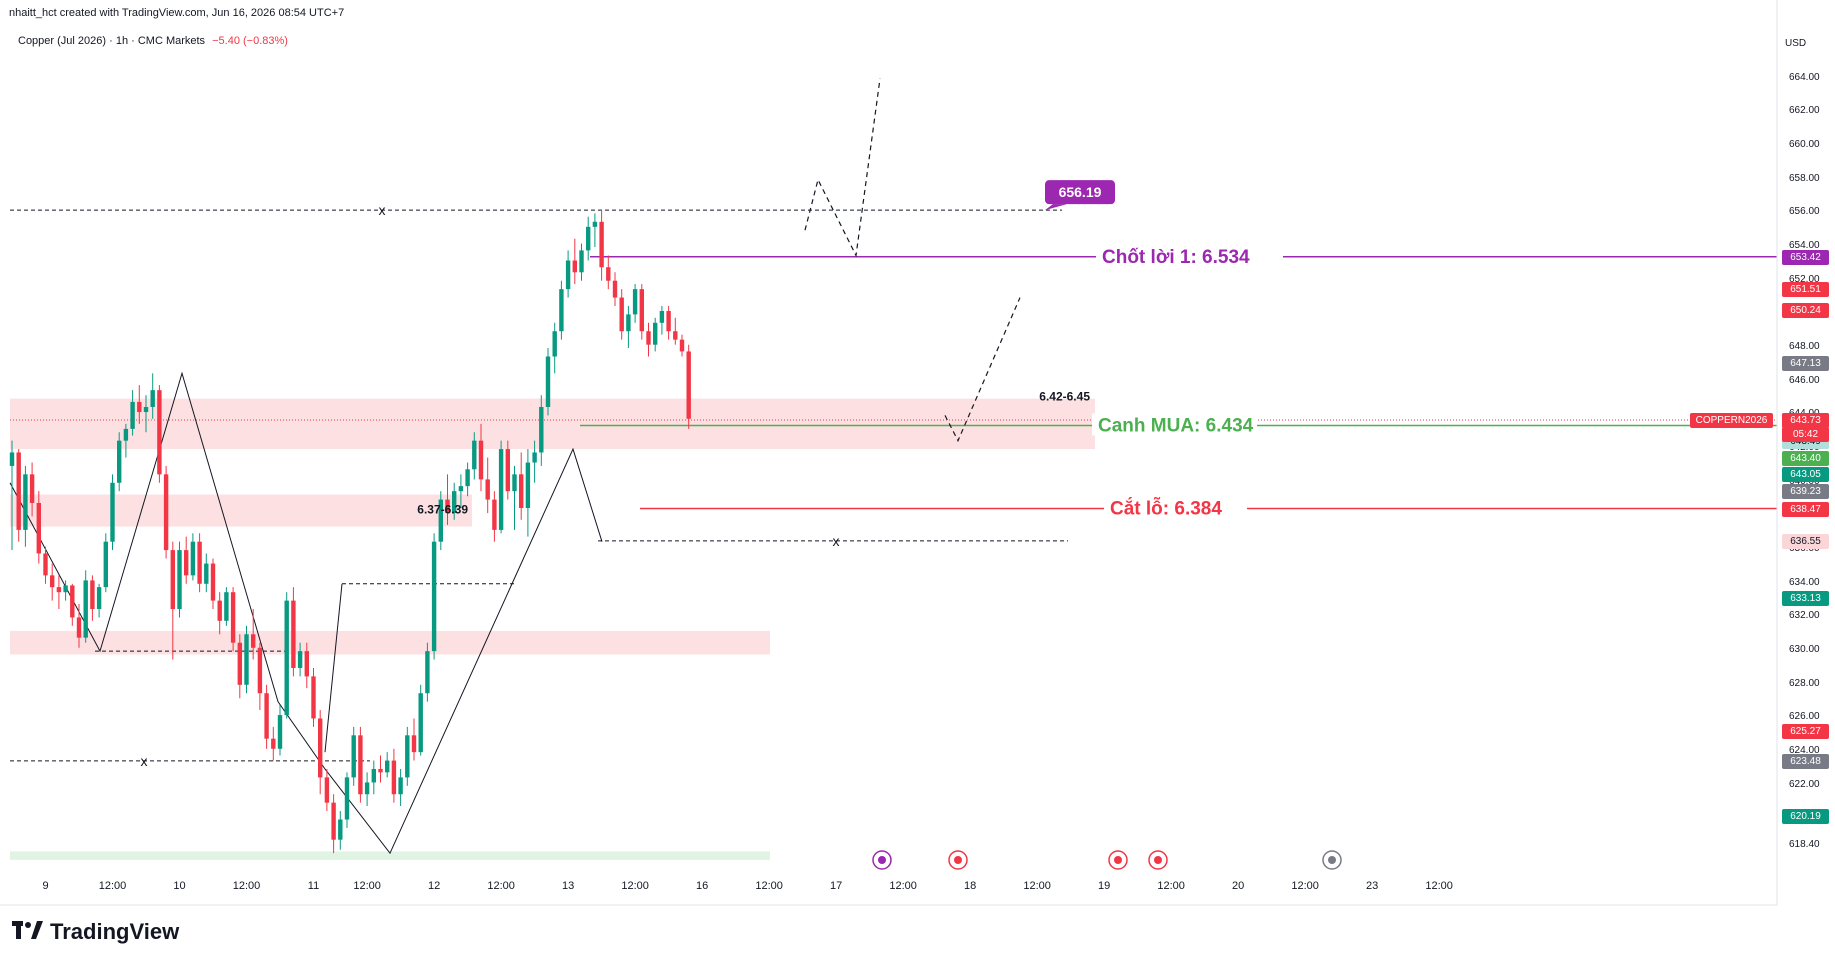  Describe the element at coordinates (842, 168) in the screenshot. I see `projection-upper` at that location.